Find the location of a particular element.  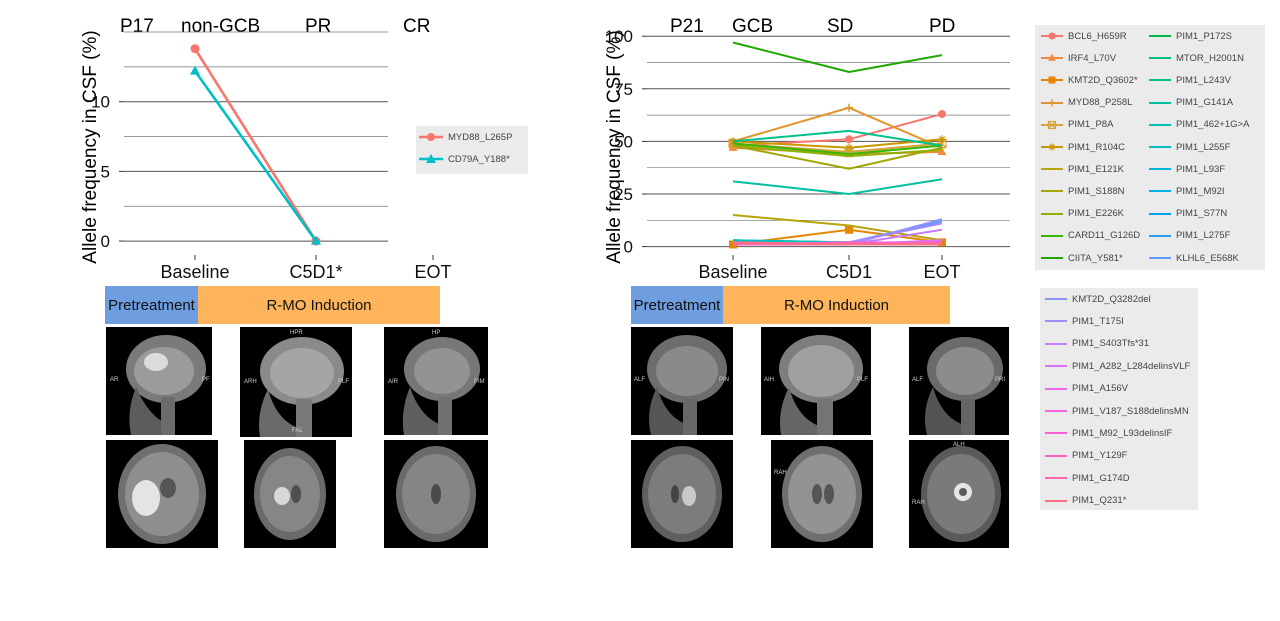

p21-legend-item: PIM1_A282_L284delinsVLF is located at coordinates (1117, 366).